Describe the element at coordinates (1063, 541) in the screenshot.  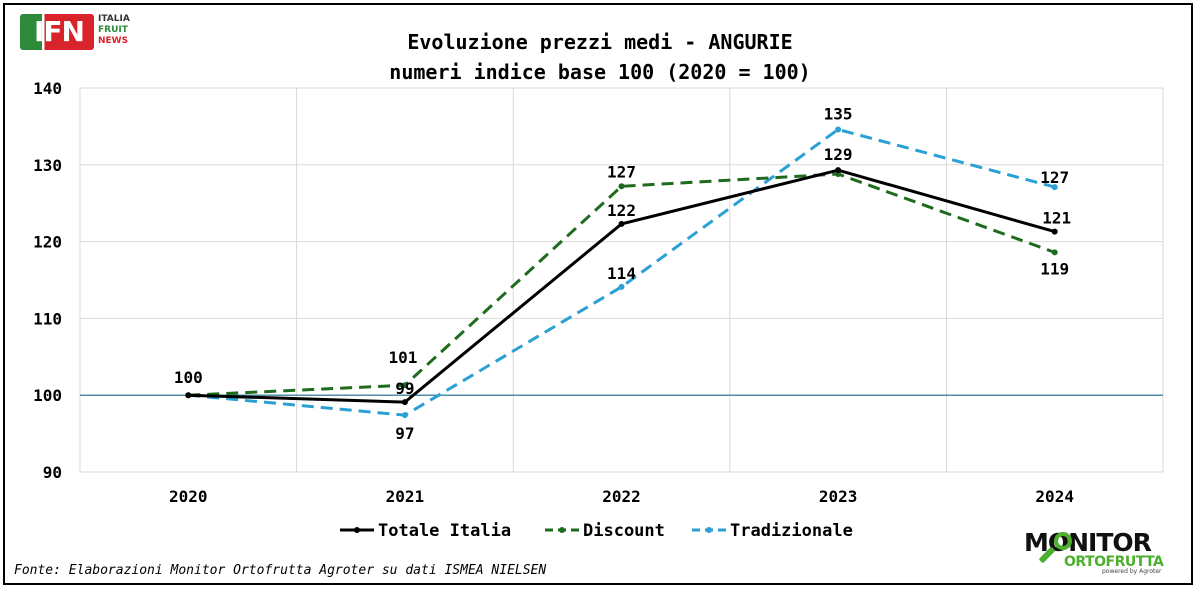
I see `magnifier-icon` at that location.